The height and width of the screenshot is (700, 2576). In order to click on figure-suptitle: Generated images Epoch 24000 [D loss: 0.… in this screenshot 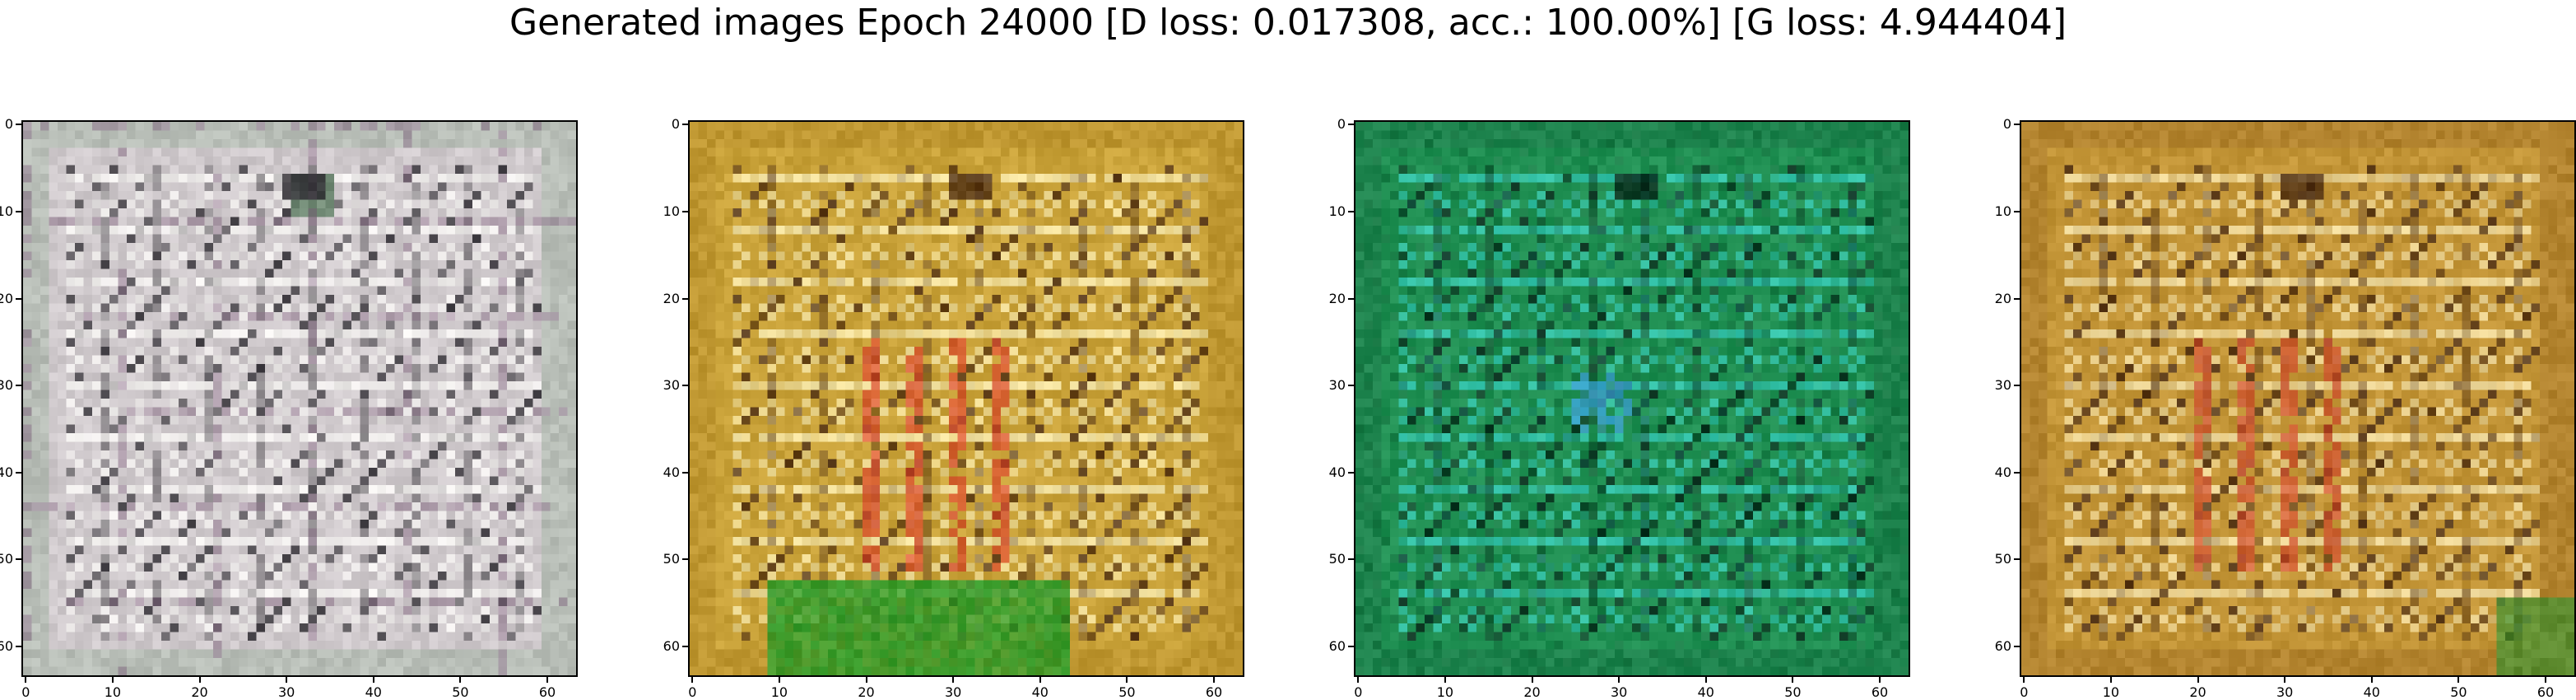, I will do `click(1288, 23)`.